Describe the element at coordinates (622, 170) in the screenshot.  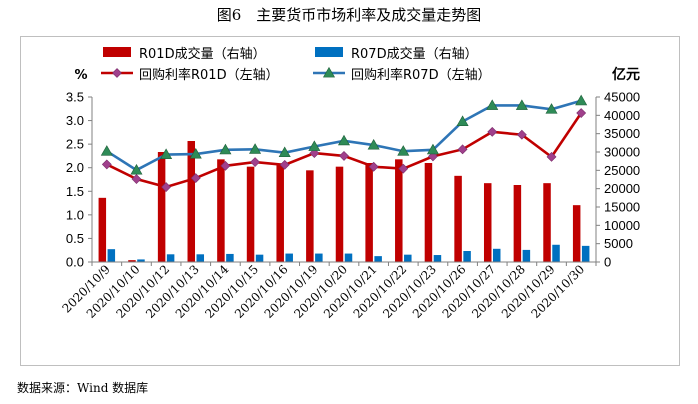
I see `right-tick-label: 25000` at that location.